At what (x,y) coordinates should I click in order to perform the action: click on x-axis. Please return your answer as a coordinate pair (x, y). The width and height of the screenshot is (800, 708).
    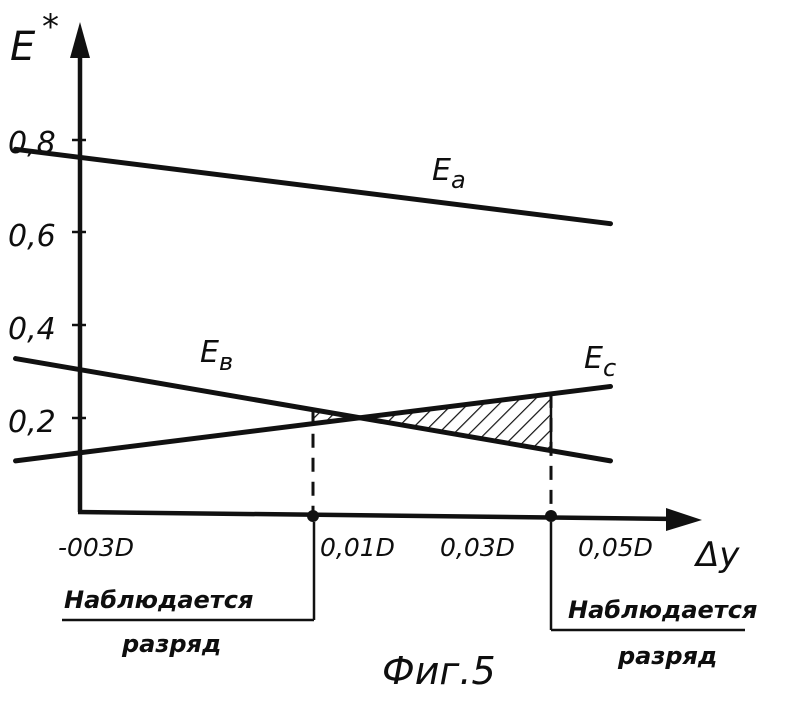
    Looking at the image, I should click on (378, 515).